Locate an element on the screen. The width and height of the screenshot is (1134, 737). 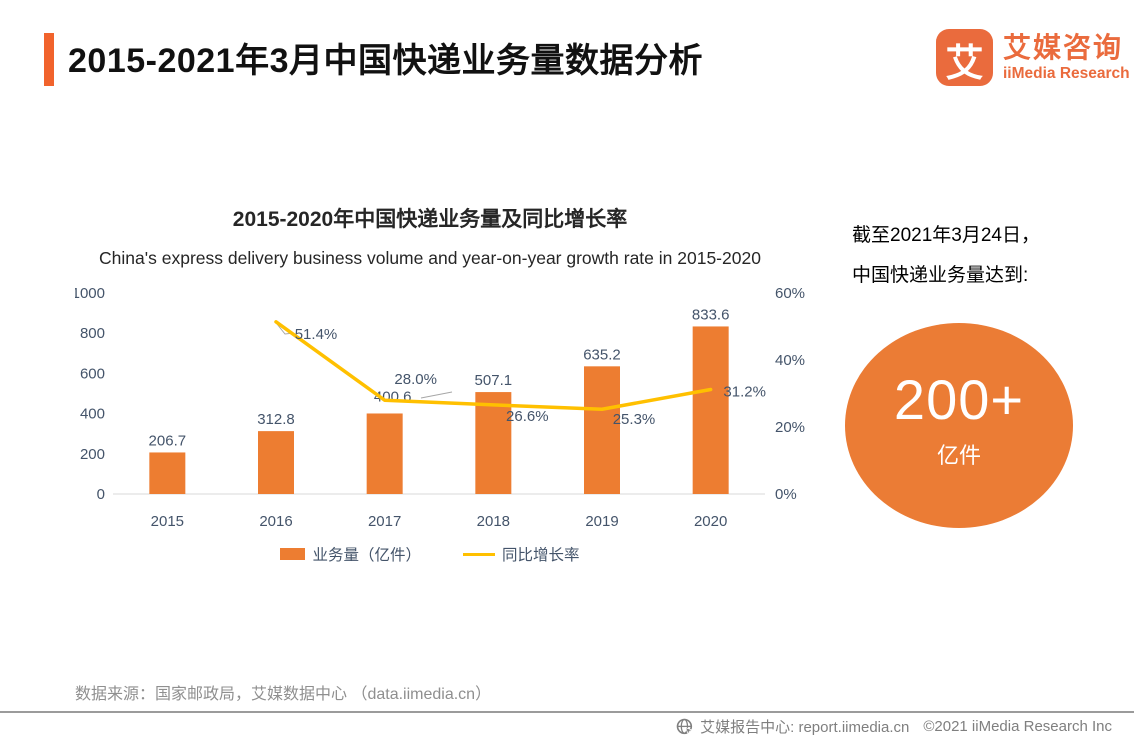
svg-text: 2018 is located at coordinates (493, 521).